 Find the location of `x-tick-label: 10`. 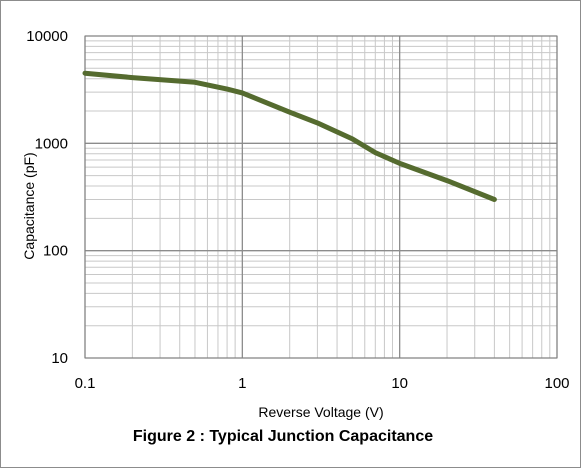

x-tick-label: 10 is located at coordinates (399, 383).